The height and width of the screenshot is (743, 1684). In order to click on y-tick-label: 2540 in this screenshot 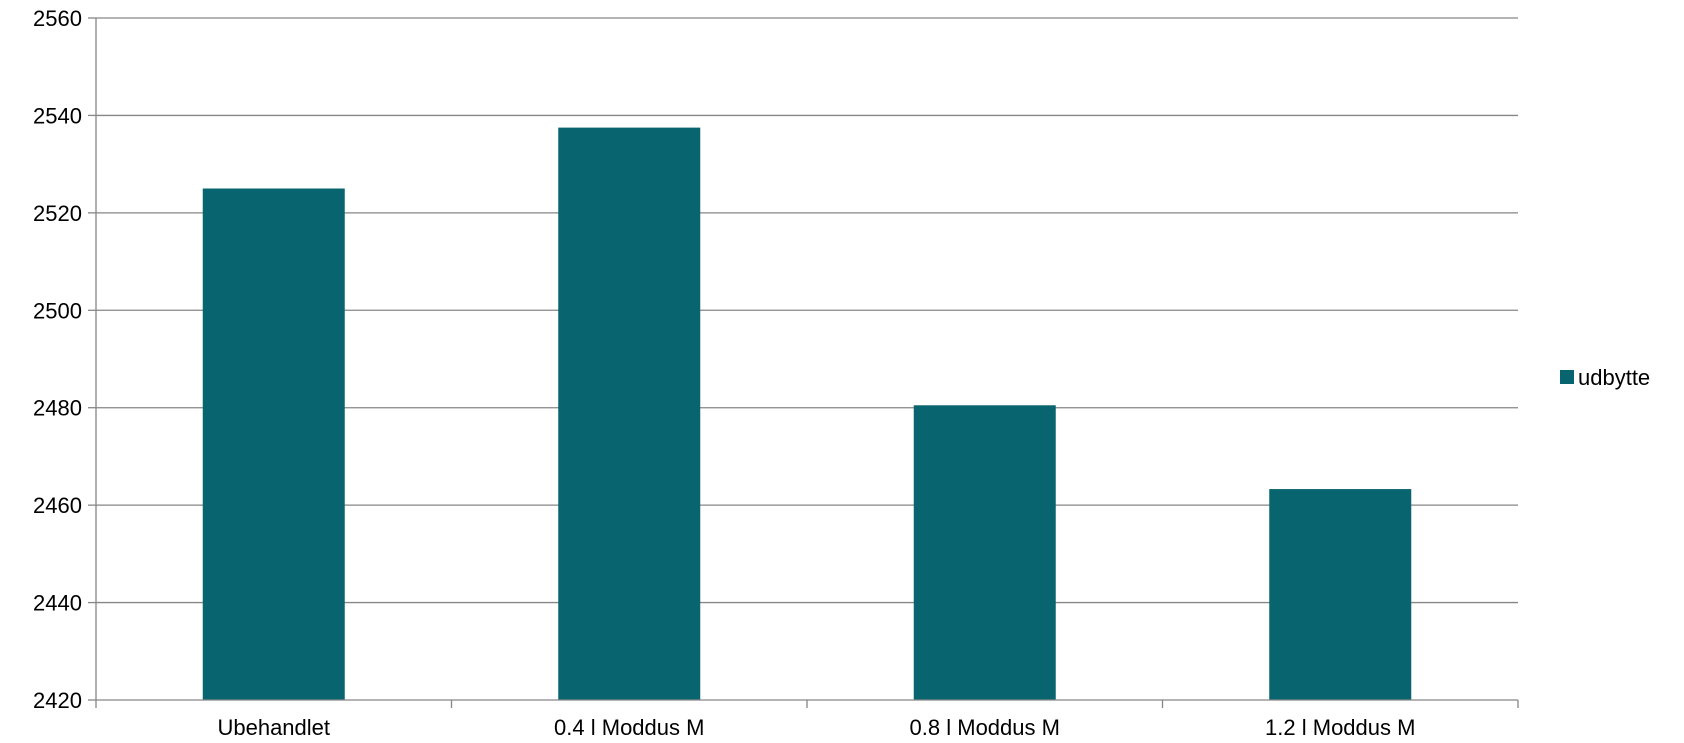, I will do `click(57, 115)`.